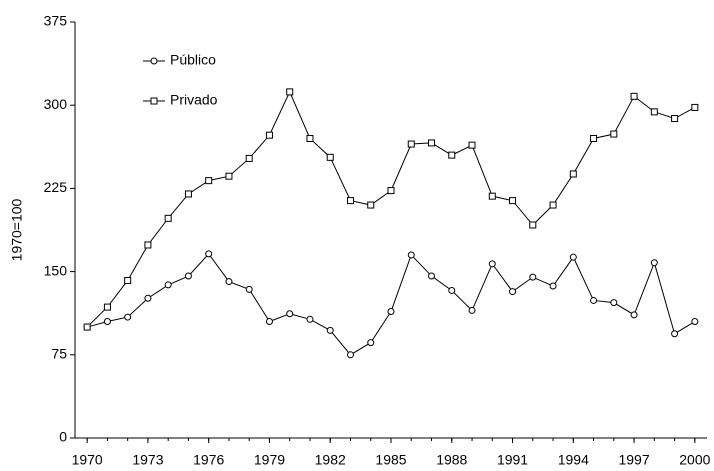 This screenshot has width=714, height=471. What do you see at coordinates (512, 460) in the screenshot?
I see `x-tick-label: 1991` at bounding box center [512, 460].